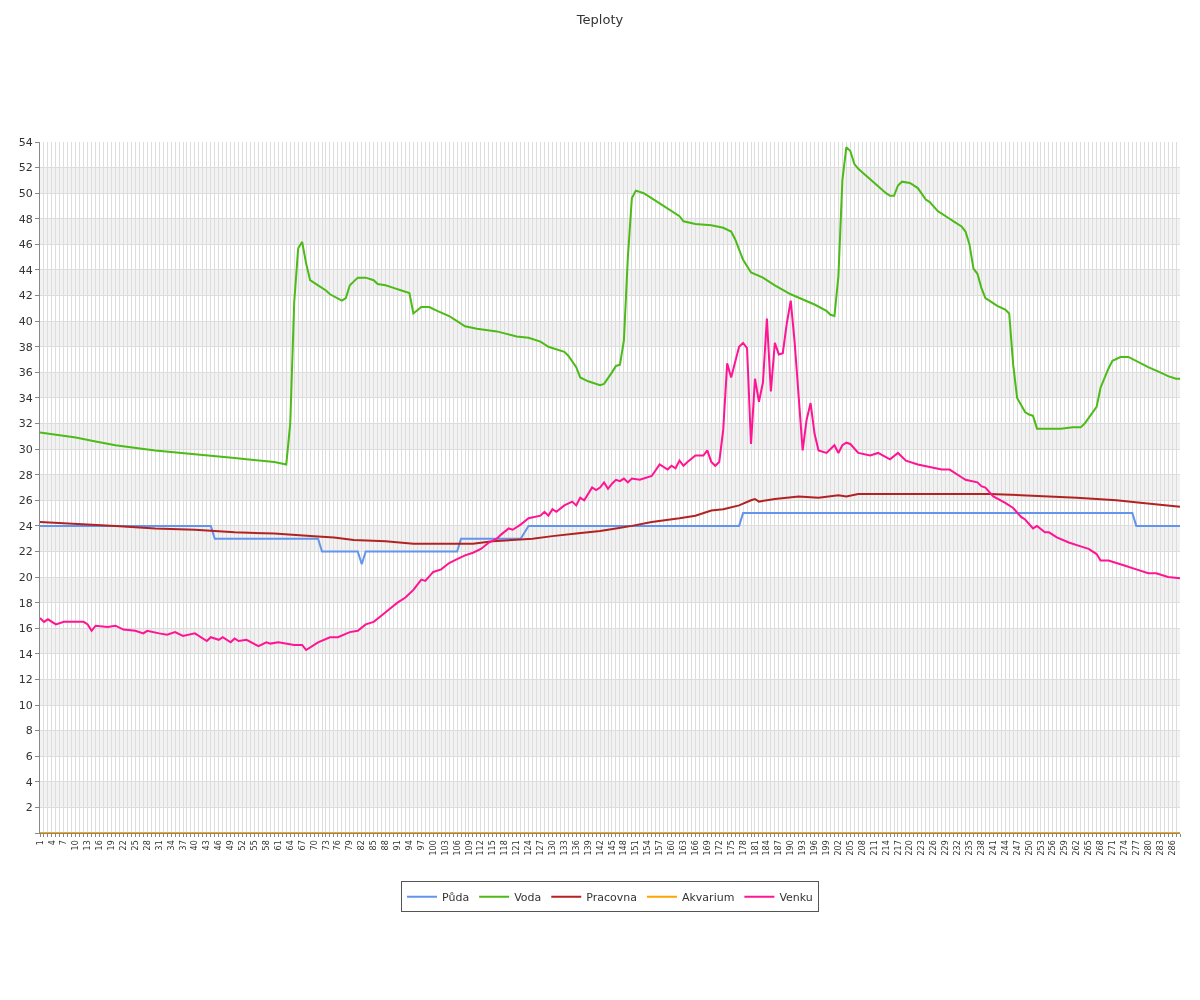  Describe the element at coordinates (1041, 848) in the screenshot. I see `x-tick-label: 253` at that location.